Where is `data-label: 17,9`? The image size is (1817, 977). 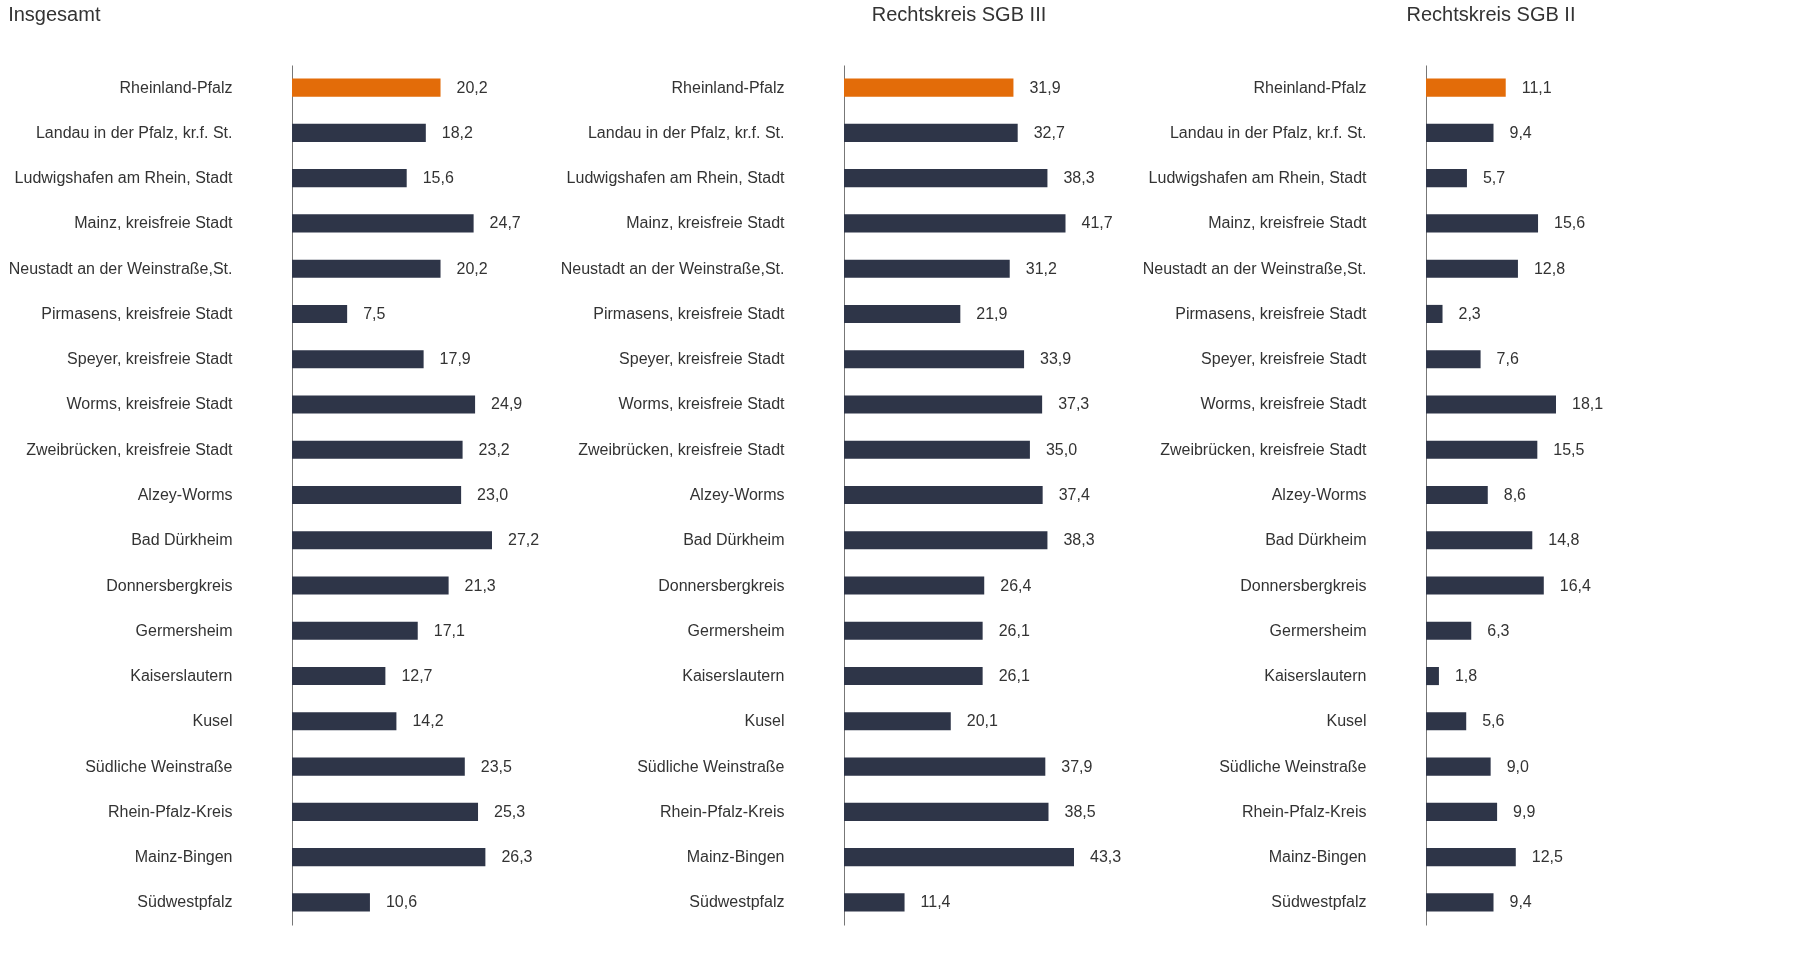
data-label: 17,9 is located at coordinates (455, 359).